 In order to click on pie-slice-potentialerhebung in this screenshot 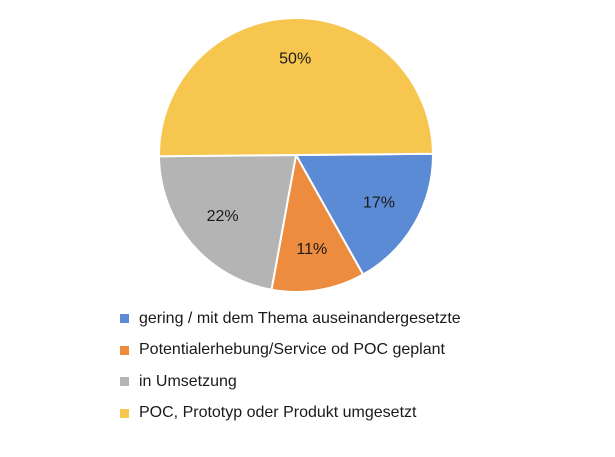, I will do `click(317, 222)`.